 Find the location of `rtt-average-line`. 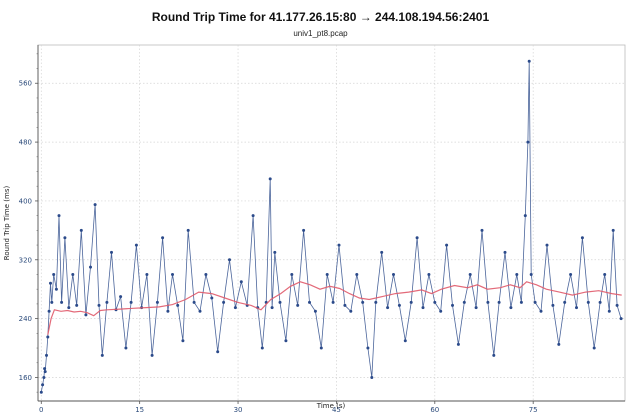

rtt-average-line is located at coordinates (334, 308).